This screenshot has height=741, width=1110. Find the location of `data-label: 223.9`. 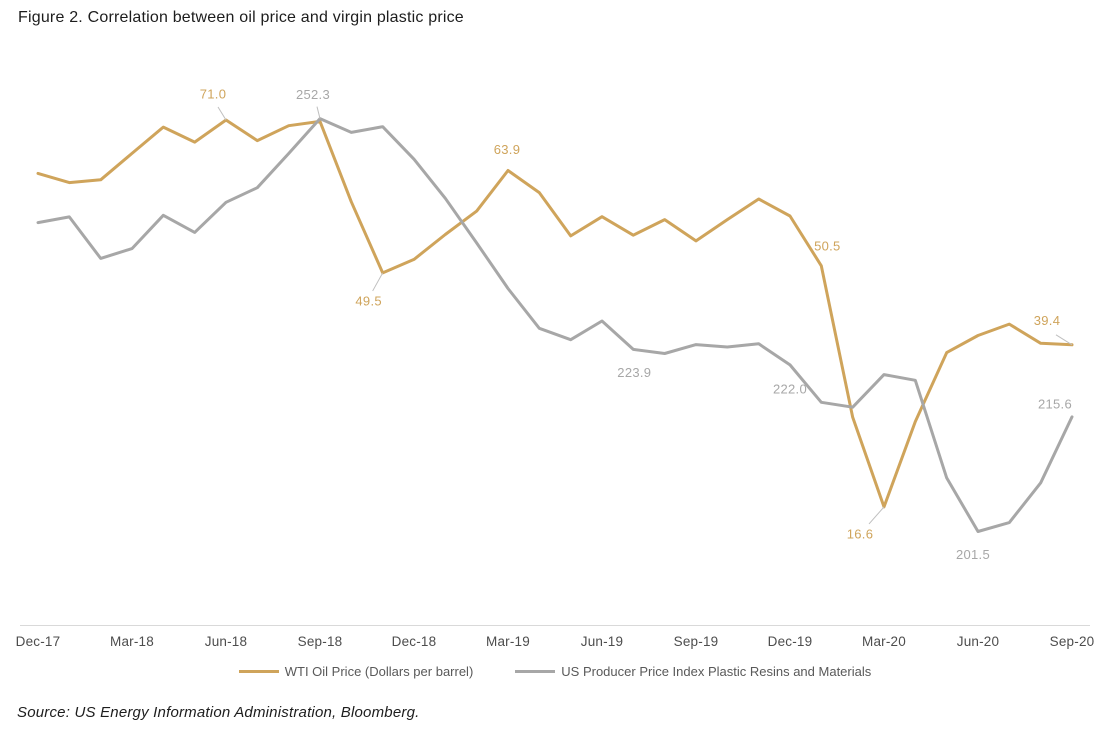

data-label: 223.9 is located at coordinates (634, 372).